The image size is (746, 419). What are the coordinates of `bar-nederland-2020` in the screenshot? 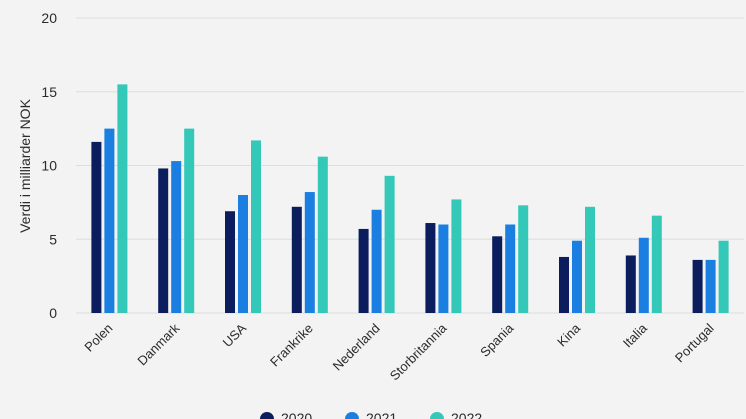 It's located at (363, 270).